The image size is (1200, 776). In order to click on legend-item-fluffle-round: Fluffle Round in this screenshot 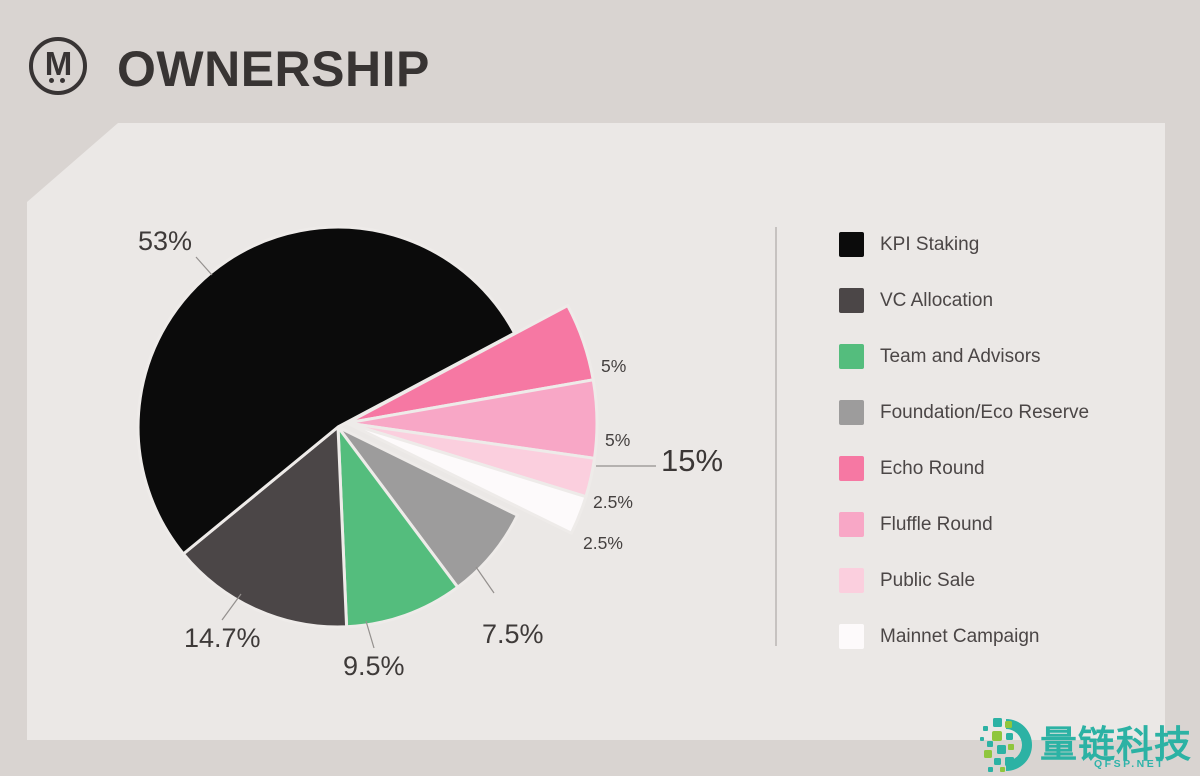, I will do `click(964, 524)`.